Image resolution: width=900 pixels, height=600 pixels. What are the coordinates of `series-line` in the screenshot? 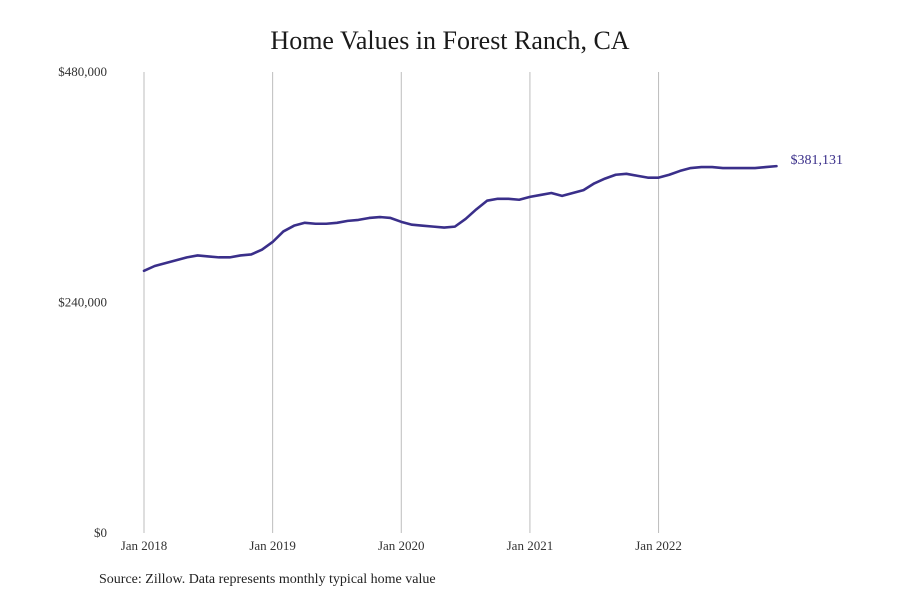 It's located at (460, 218).